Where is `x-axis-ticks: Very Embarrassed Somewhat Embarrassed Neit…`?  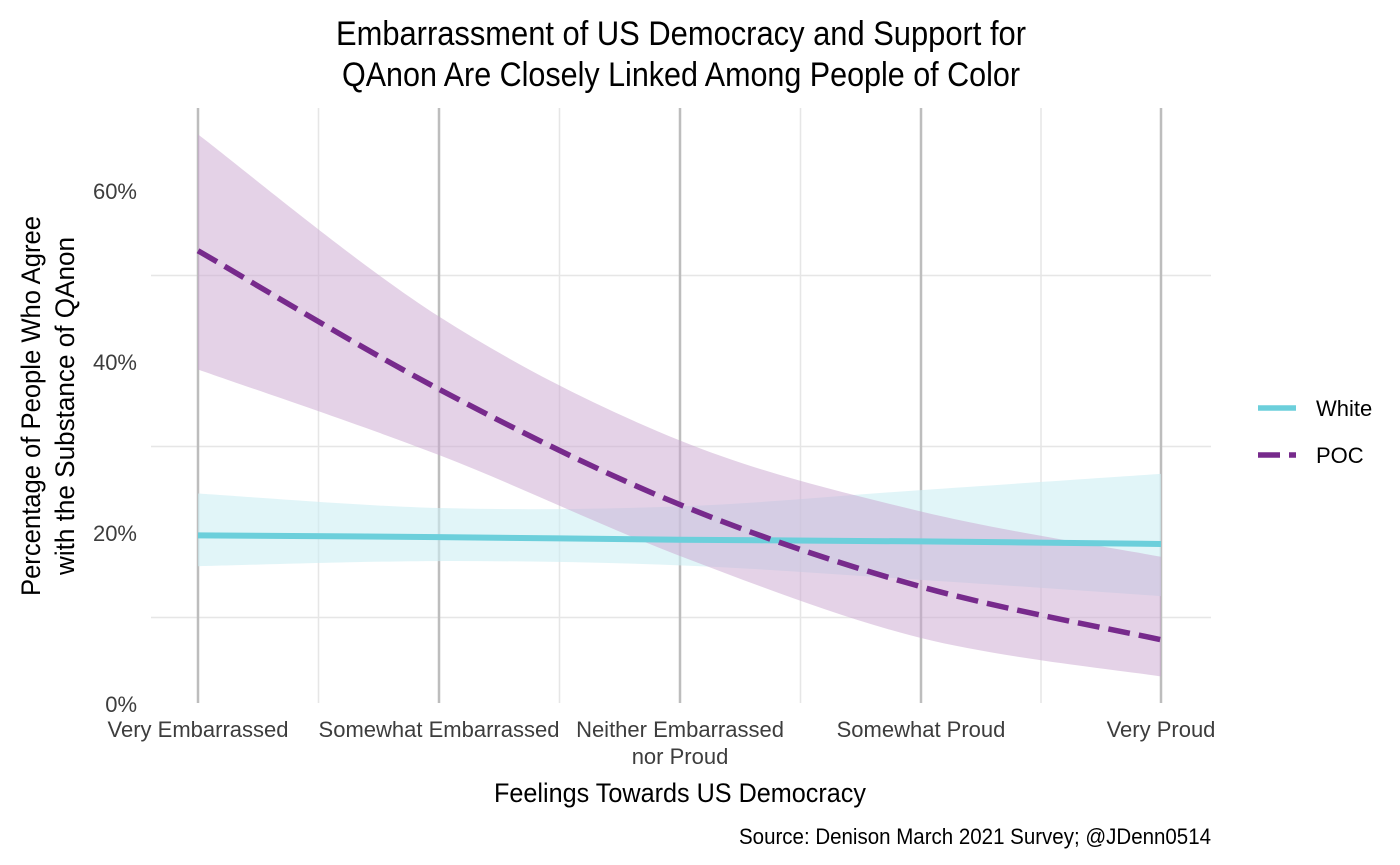 x-axis-ticks: Very Embarrassed Somewhat Embarrassed Neit… is located at coordinates (662, 743).